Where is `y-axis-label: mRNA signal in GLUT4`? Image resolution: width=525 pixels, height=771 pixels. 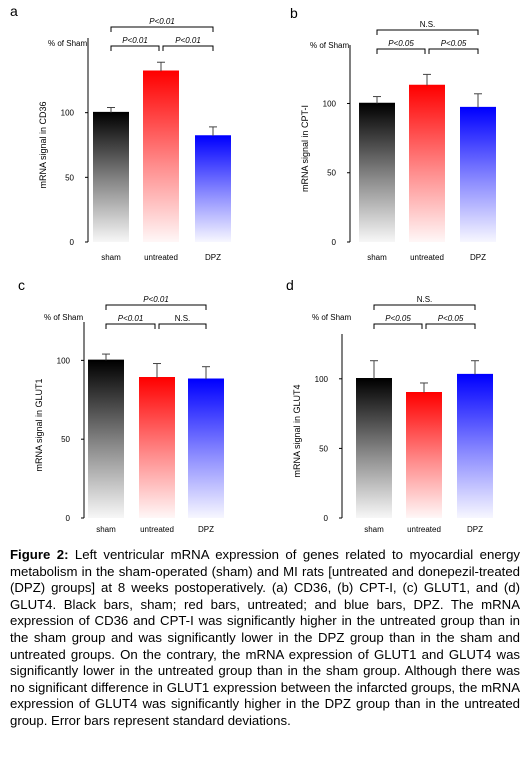
y-axis-label: mRNA signal in GLUT4 is located at coordinates (297, 430).